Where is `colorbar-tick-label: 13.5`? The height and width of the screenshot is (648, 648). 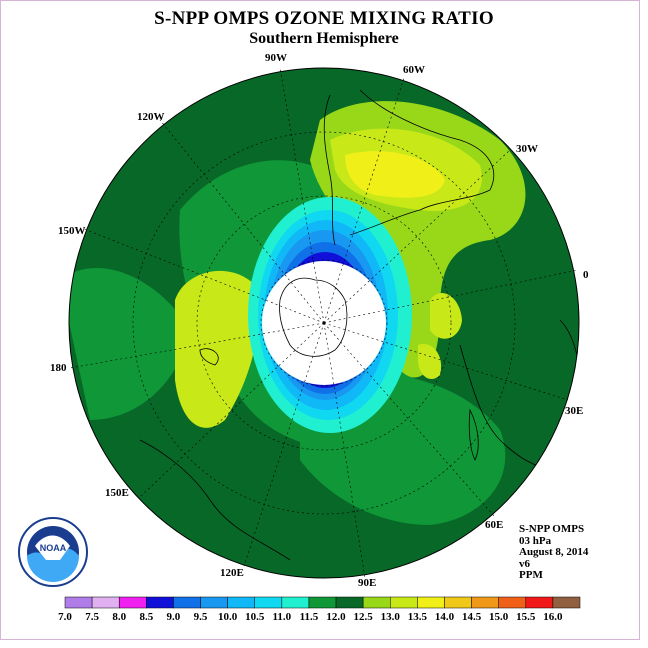 colorbar-tick-label: 13.5 is located at coordinates (418, 617).